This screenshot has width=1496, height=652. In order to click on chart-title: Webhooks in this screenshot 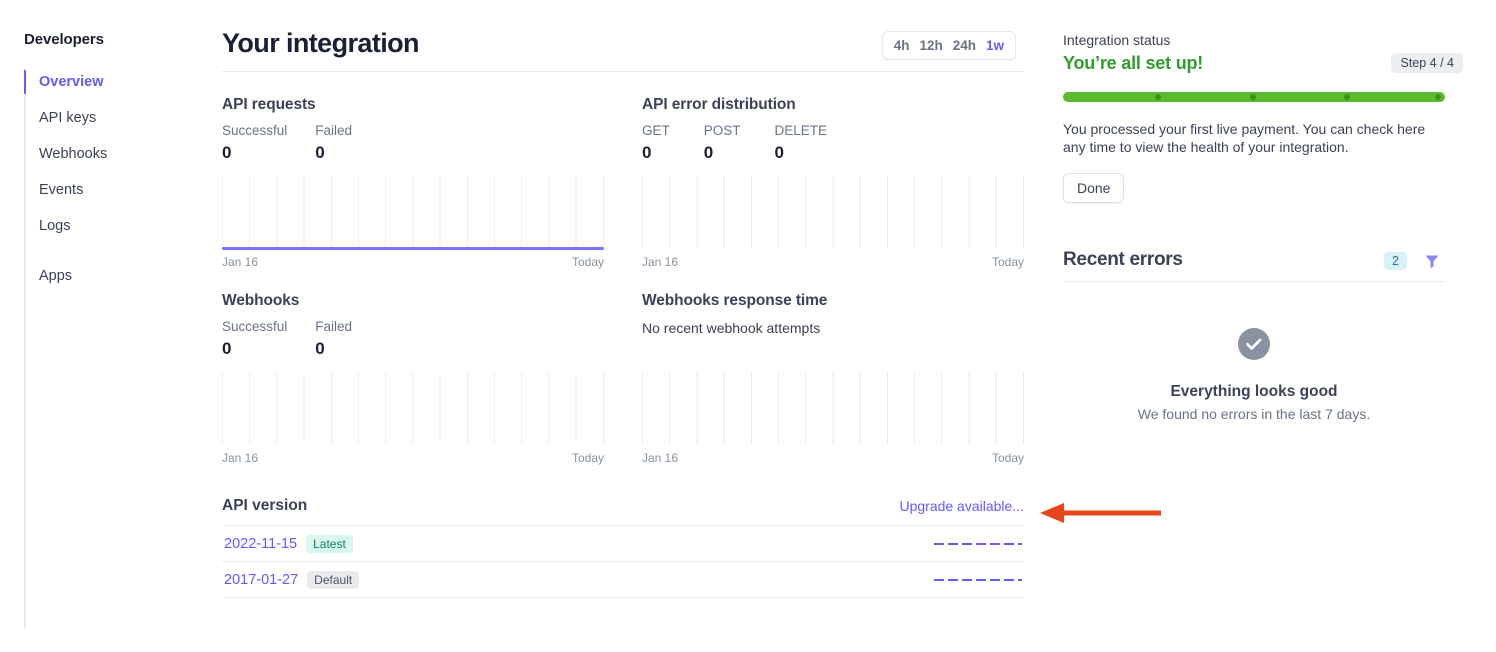, I will do `click(261, 300)`.